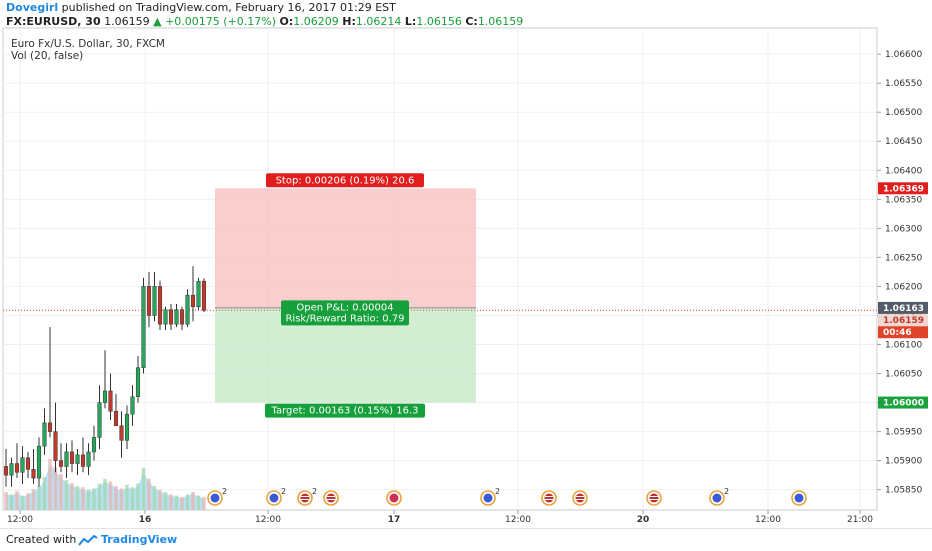  What do you see at coordinates (344, 307) in the screenshot?
I see `pnl-label-text: Open P&L: 0.00004` at bounding box center [344, 307].